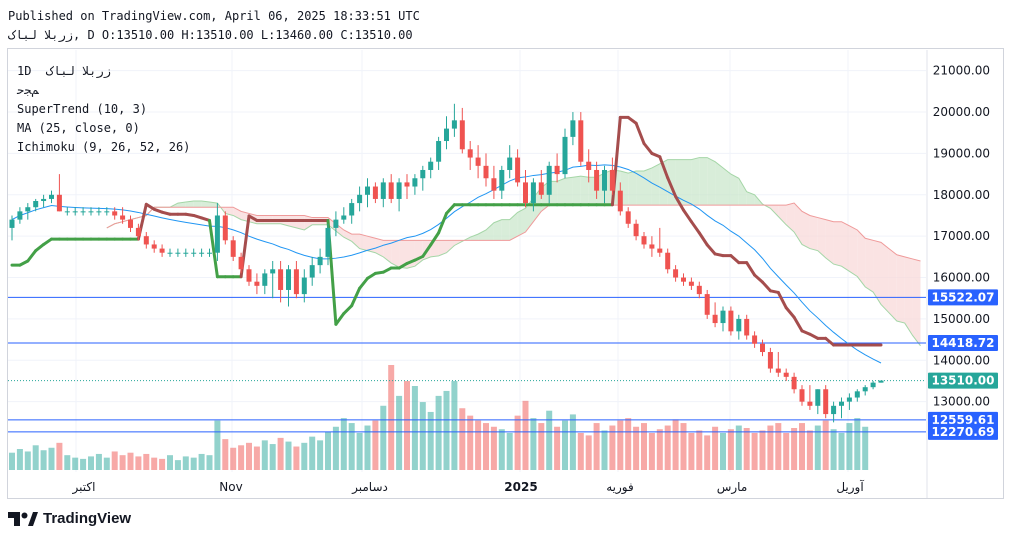 The width and height of the screenshot is (1012, 541). I want to click on y-tick-label: 14000.00, so click(961, 360).